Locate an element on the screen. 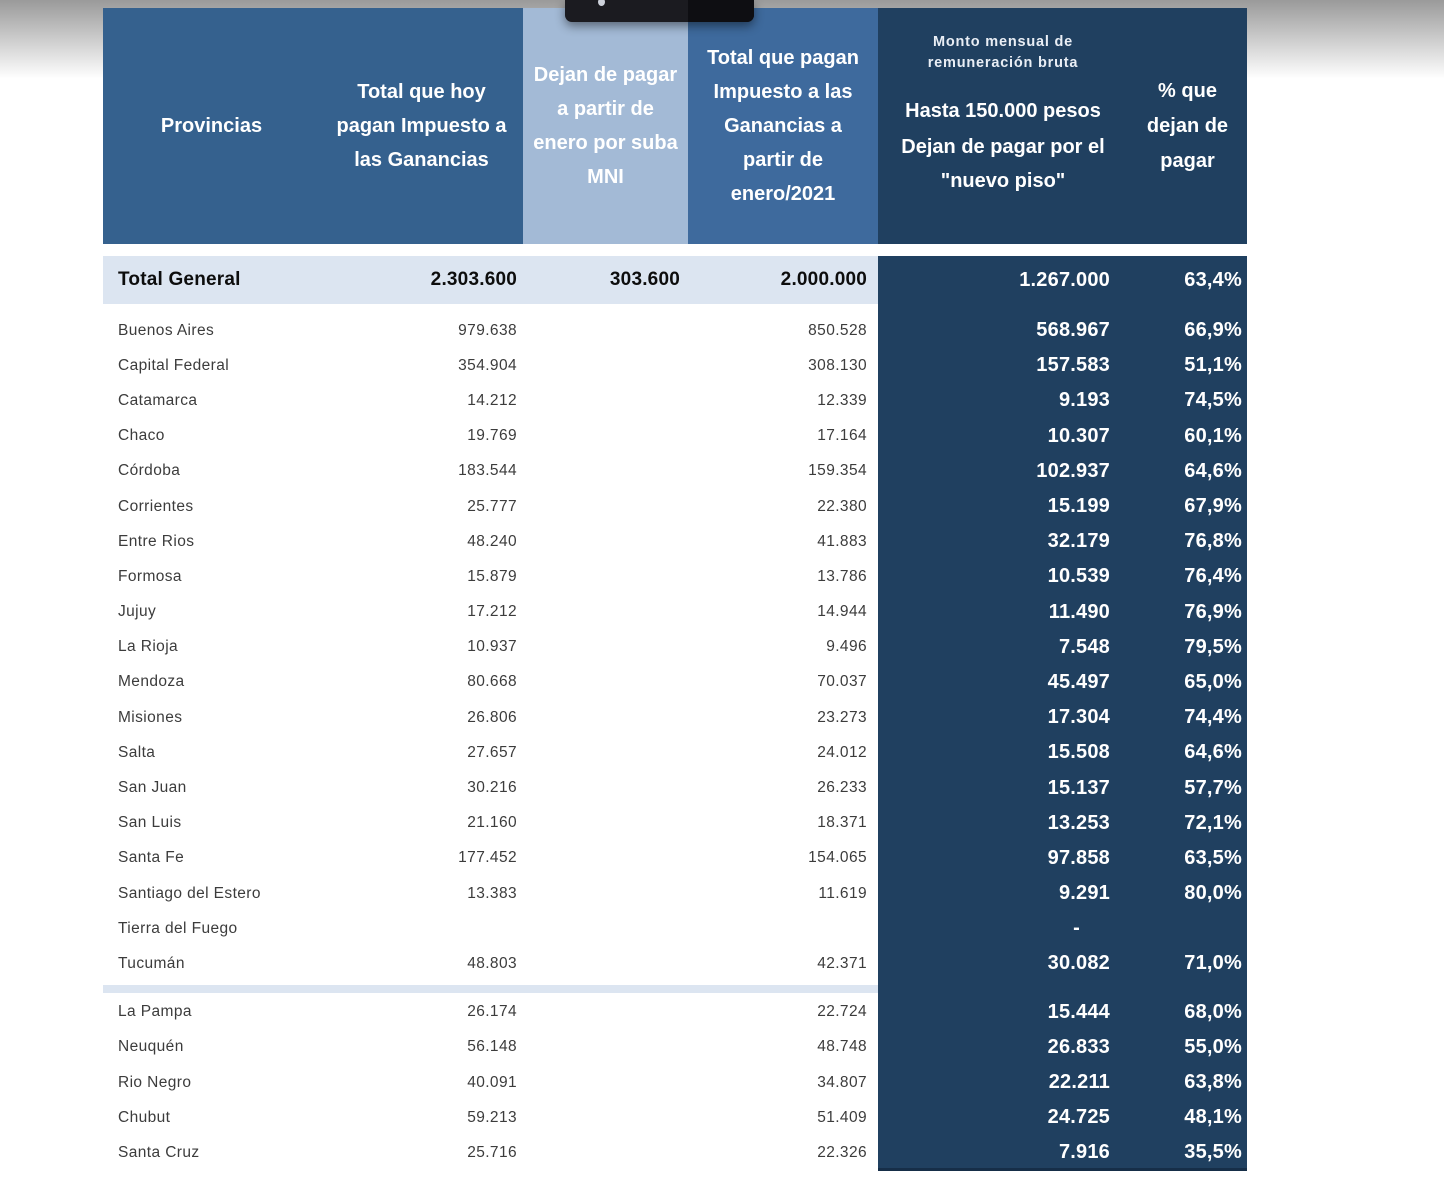 The width and height of the screenshot is (1444, 1192). overlay-toolbar-segment is located at coordinates (721, 11).